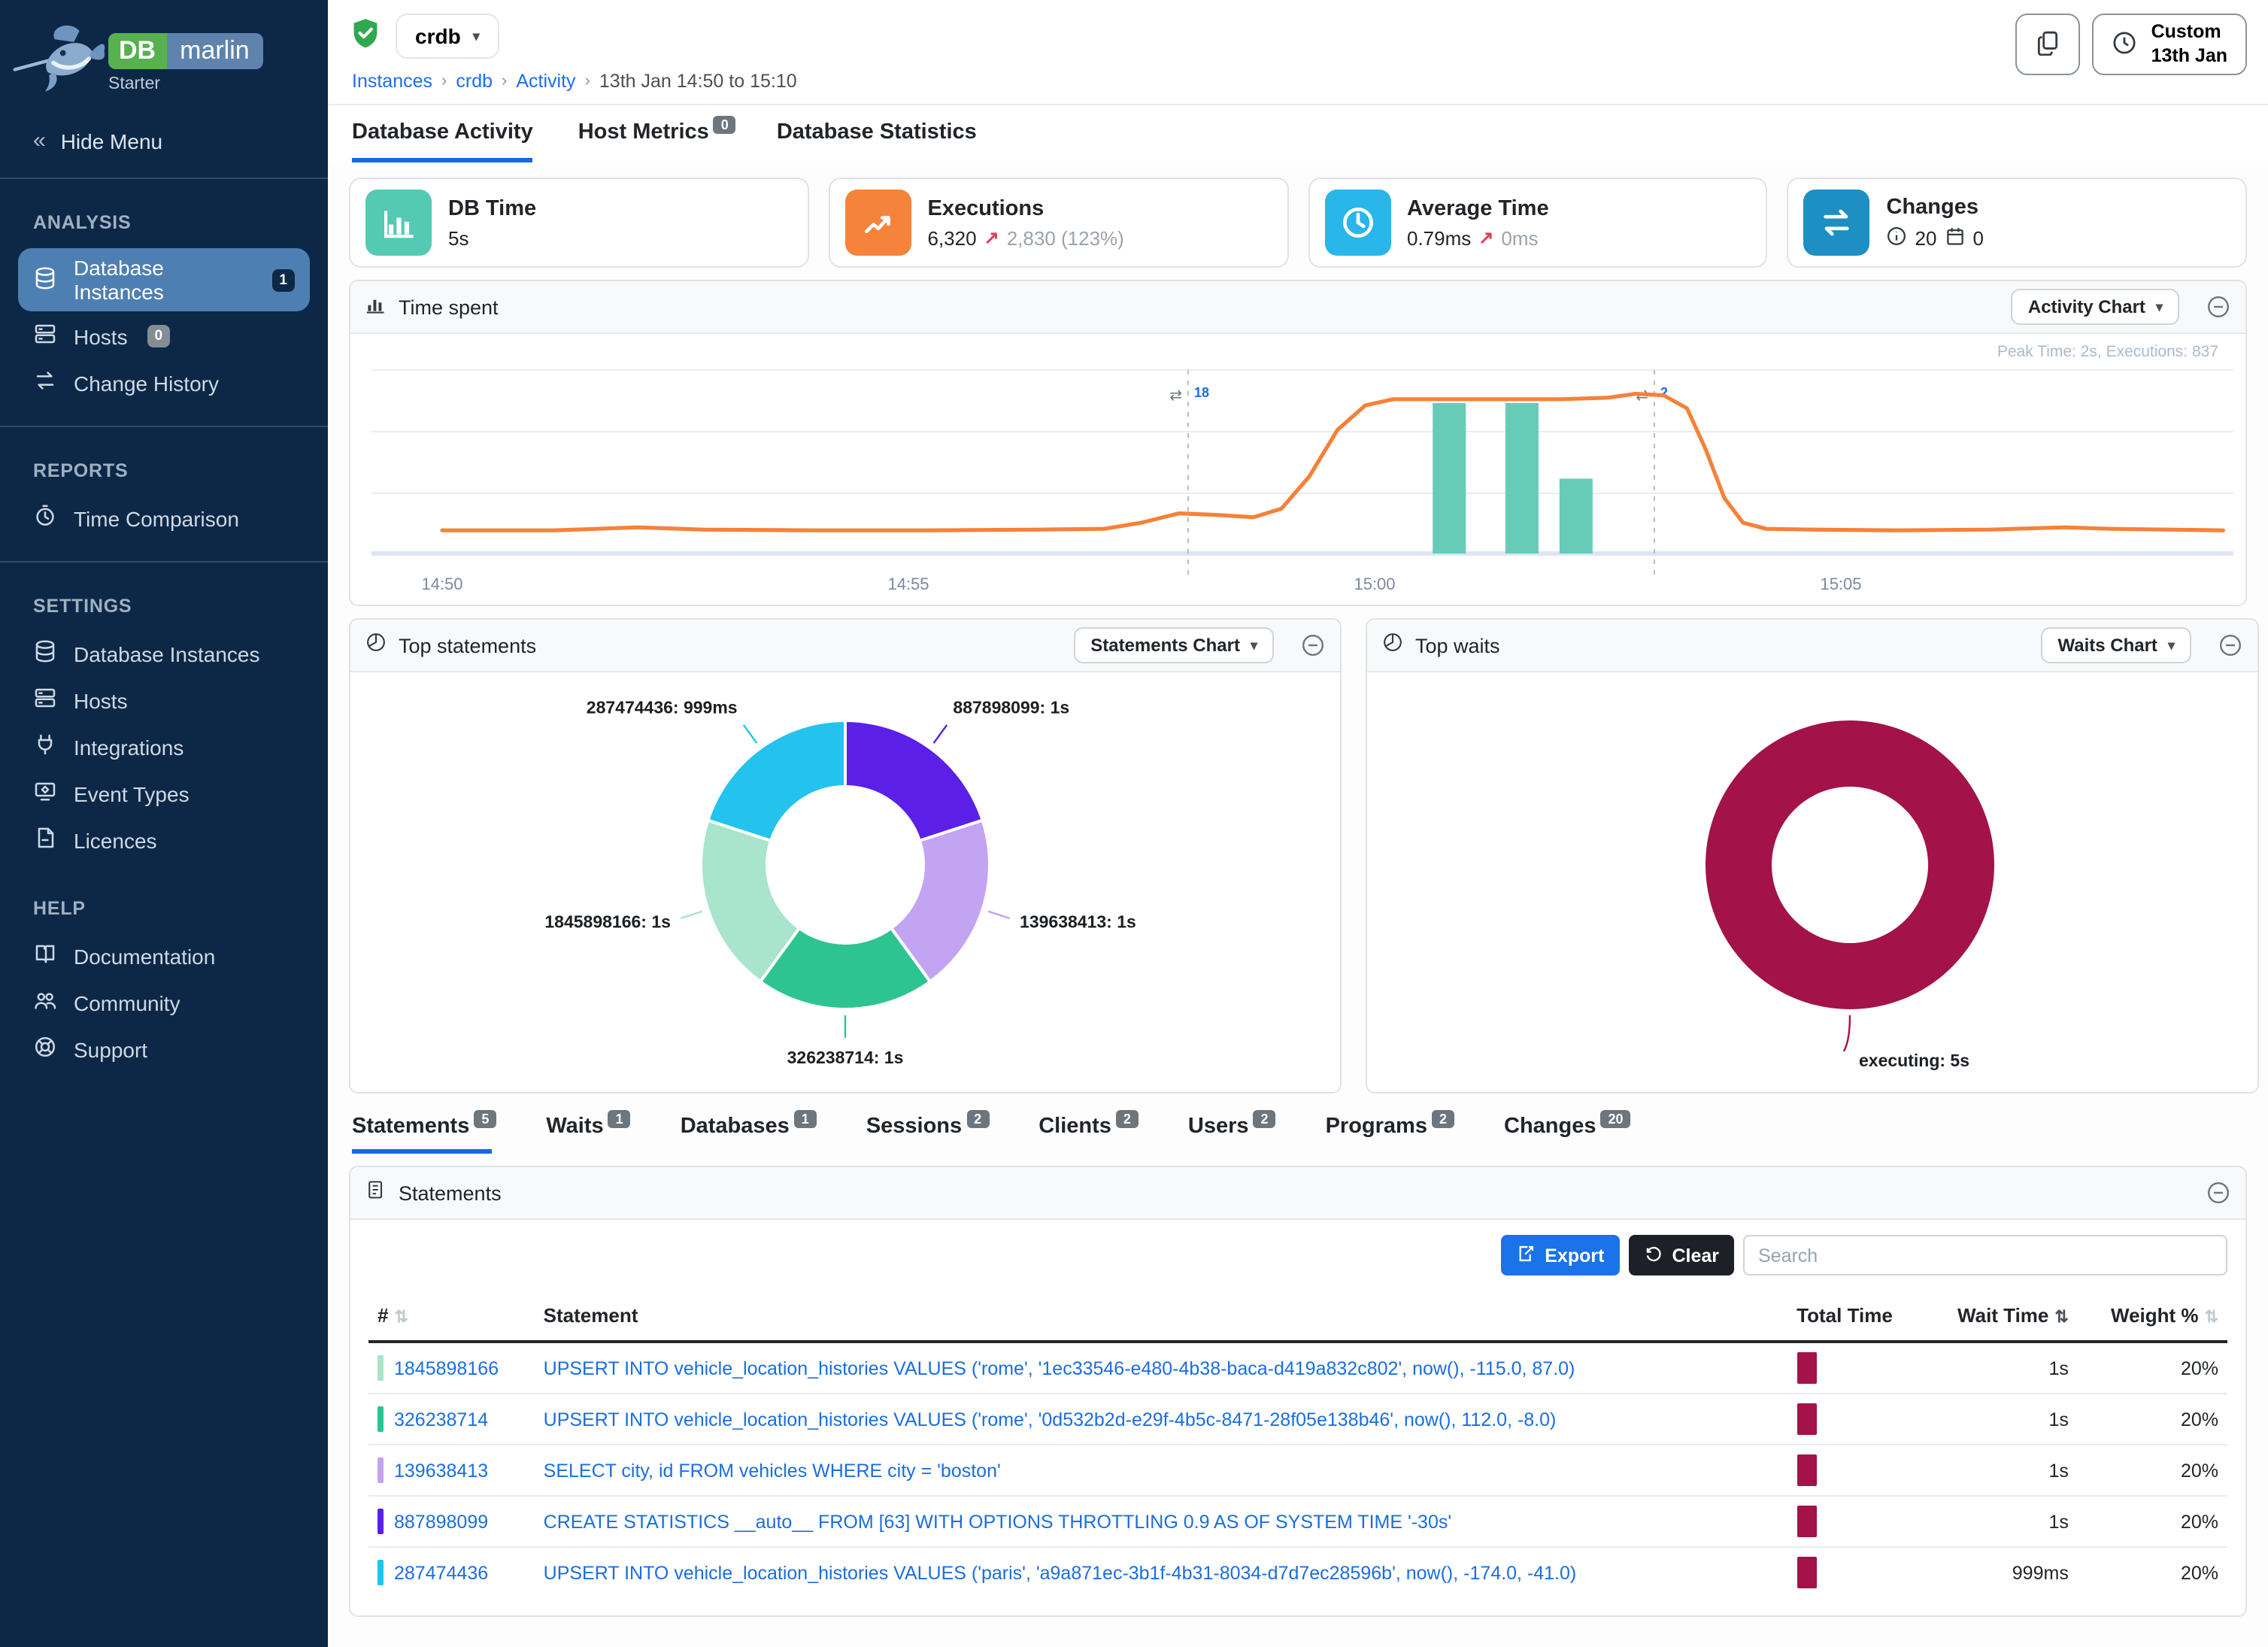  I want to click on statements-chart-select: Statements Chart ▾, so click(1174, 645).